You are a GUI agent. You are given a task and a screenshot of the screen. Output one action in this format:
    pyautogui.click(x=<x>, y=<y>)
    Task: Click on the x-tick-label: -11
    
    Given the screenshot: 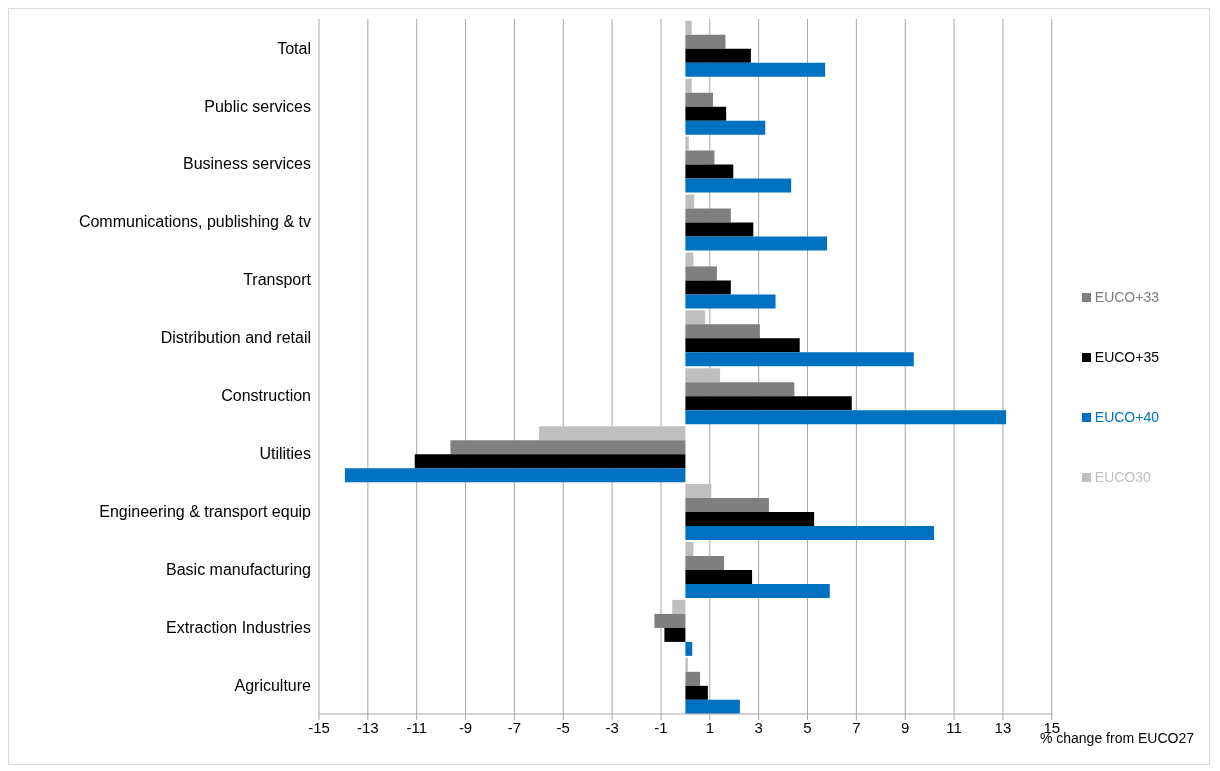 What is the action you would take?
    pyautogui.click(x=416, y=727)
    